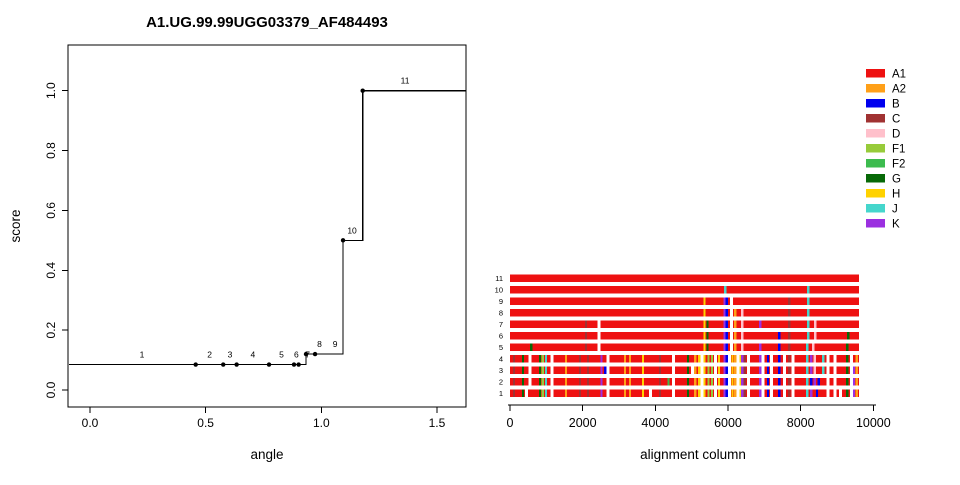 The height and width of the screenshot is (485, 960). What do you see at coordinates (501, 301) in the screenshot?
I see `row-label: 9` at bounding box center [501, 301].